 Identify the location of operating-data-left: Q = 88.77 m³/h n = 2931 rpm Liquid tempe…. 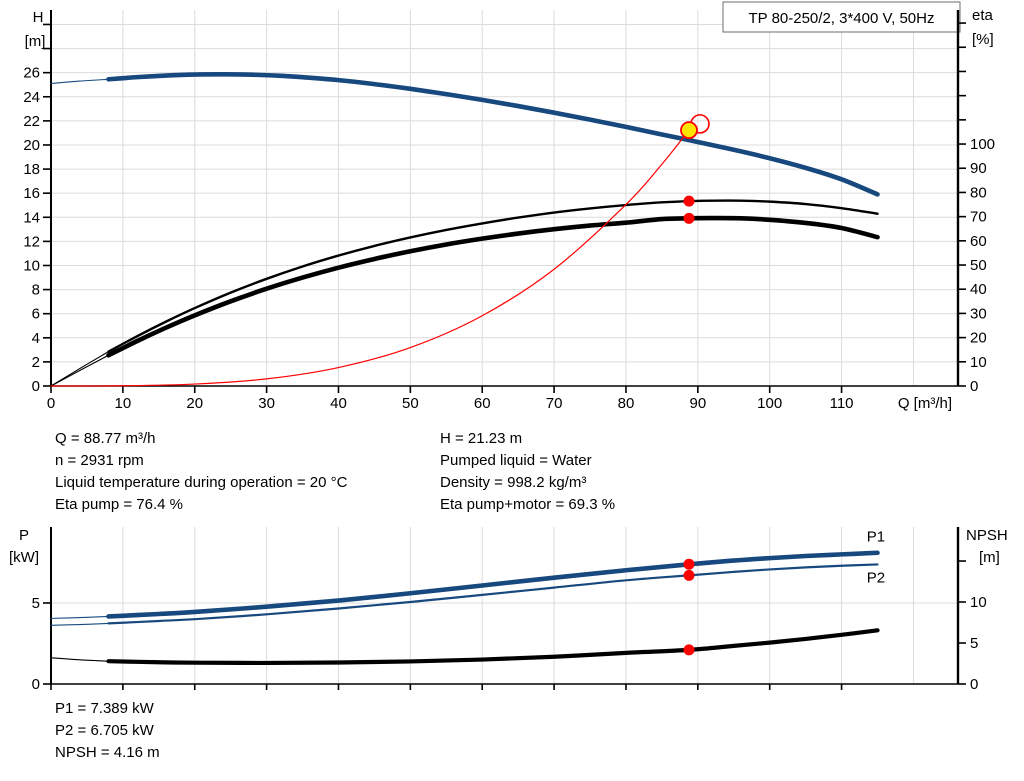
(201, 472).